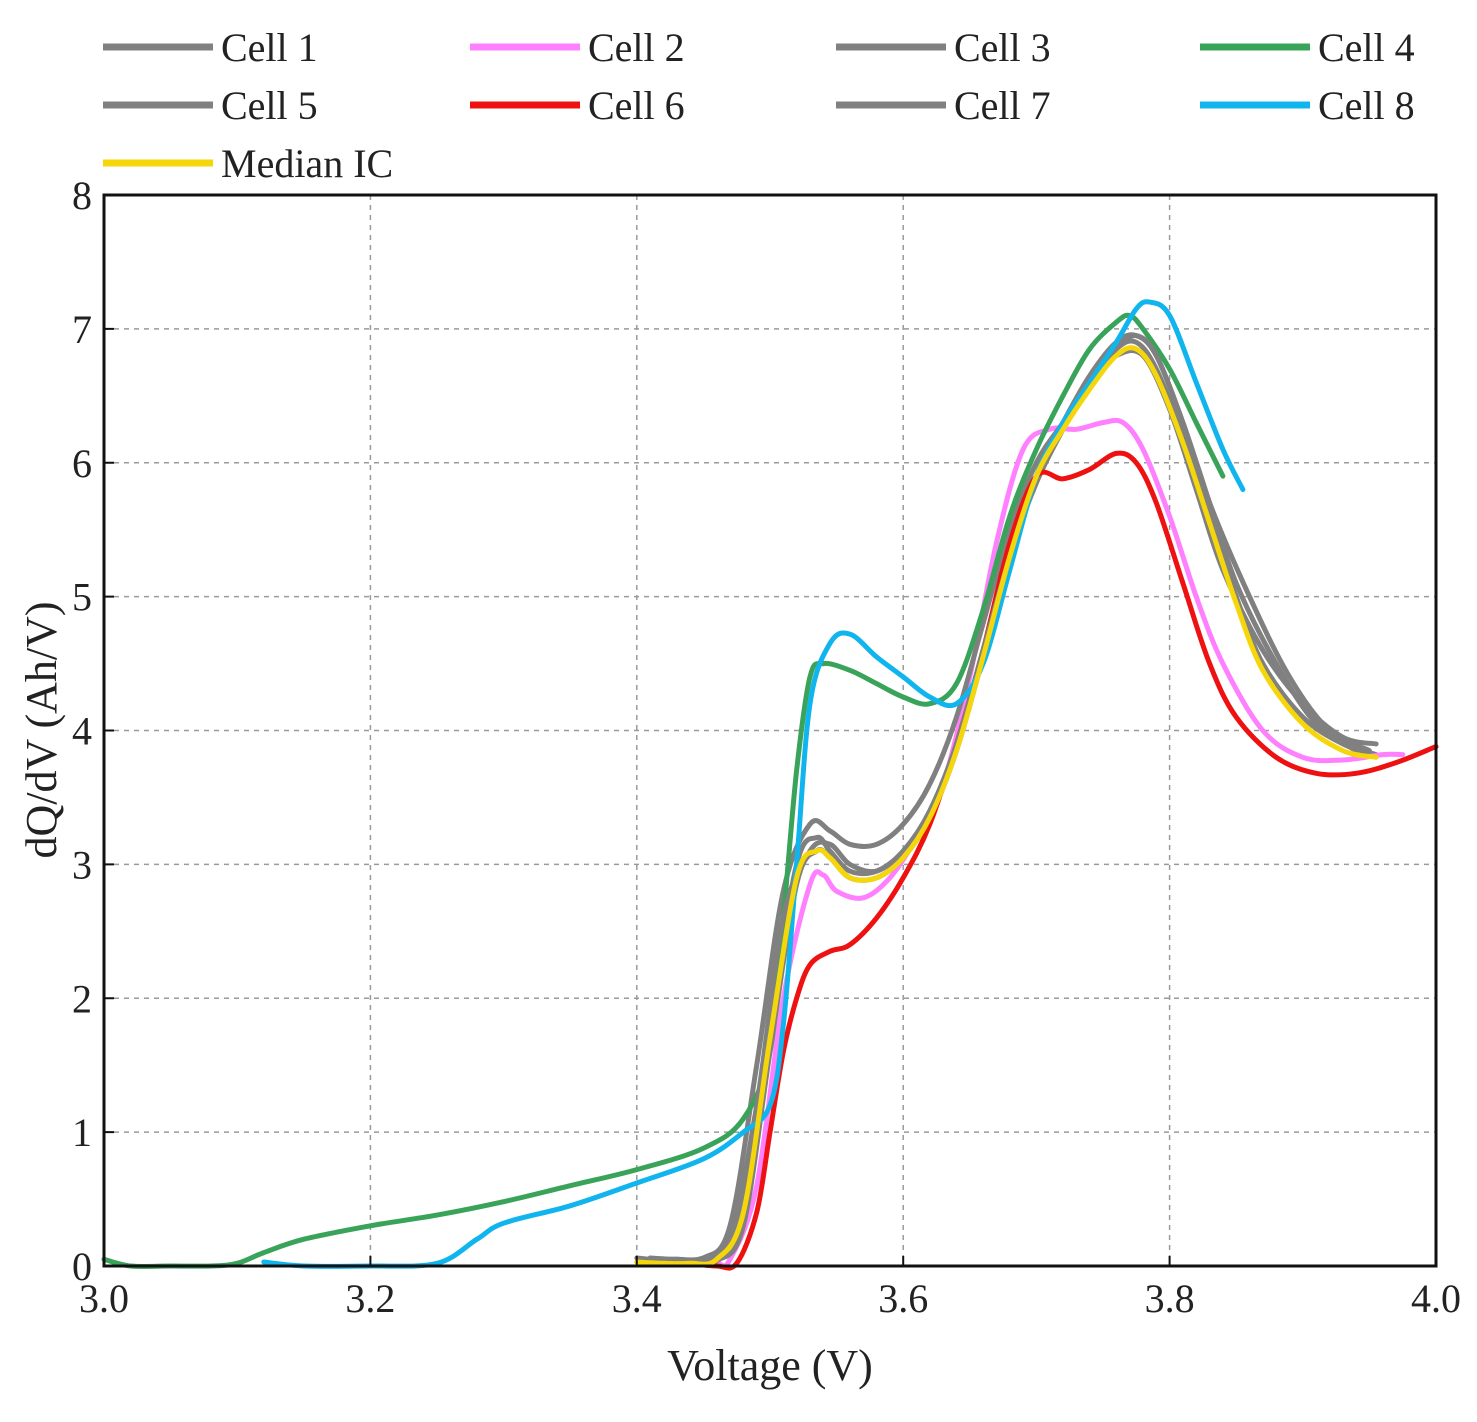 The height and width of the screenshot is (1422, 1477). Describe the element at coordinates (370, 1298) in the screenshot. I see `x-tick-label: 3.2` at that location.